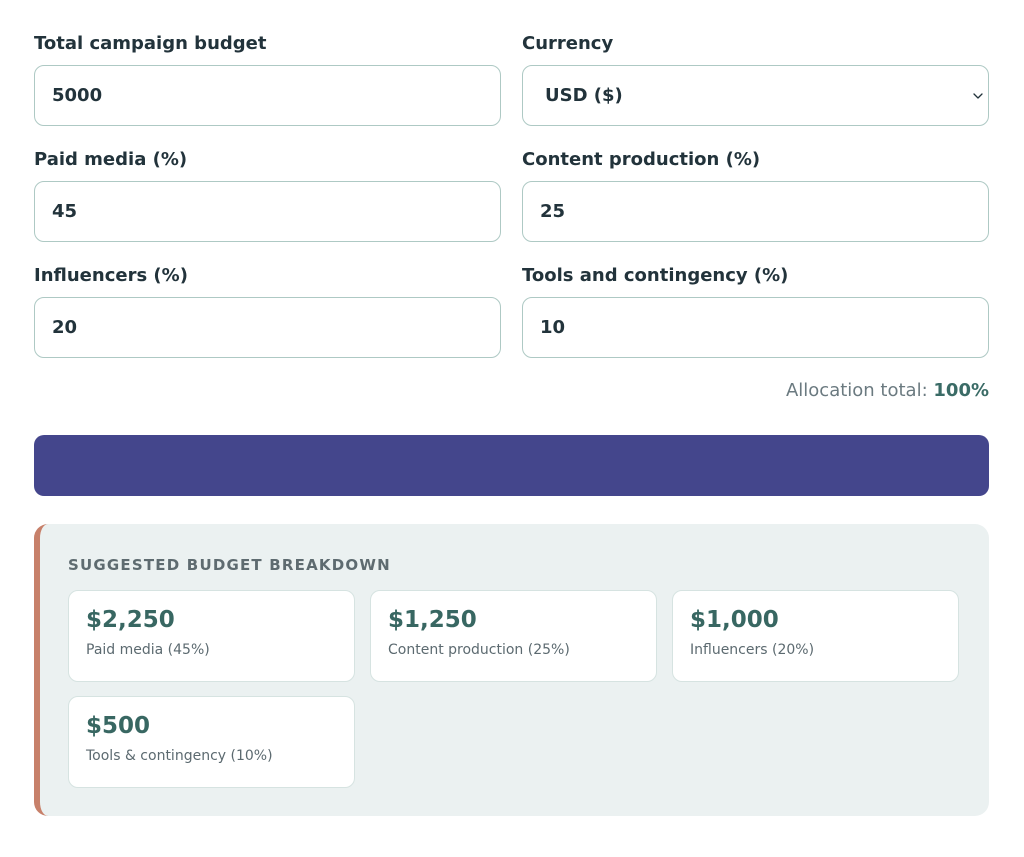  I want to click on tools-field: Tools and contingency (%) 10, so click(755, 310).